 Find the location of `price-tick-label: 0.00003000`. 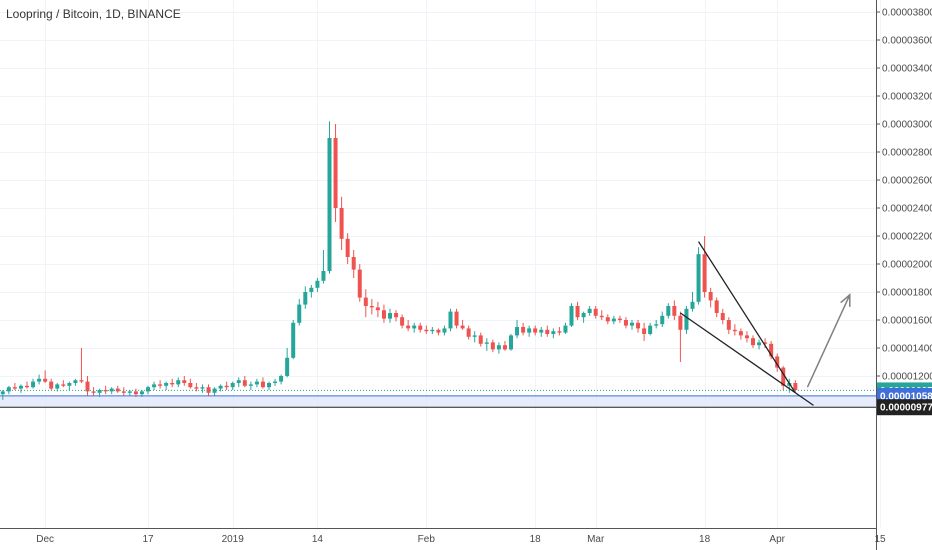

price-tick-label: 0.00003000 is located at coordinates (907, 125).